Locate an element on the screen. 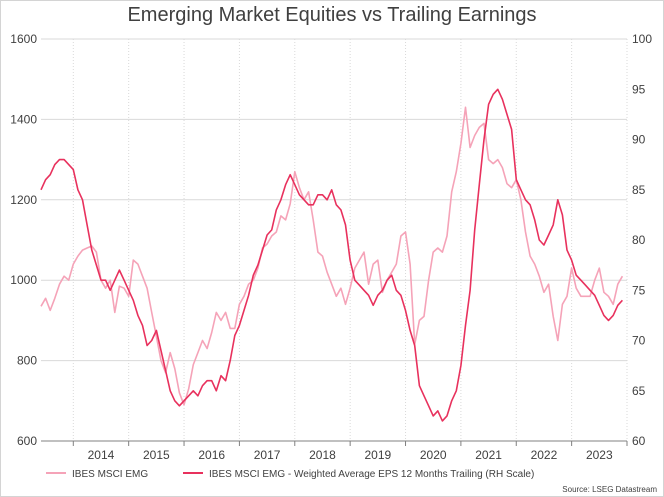 This screenshot has width=664, height=497. x-axis-tick-label: 2023 is located at coordinates (599, 455).